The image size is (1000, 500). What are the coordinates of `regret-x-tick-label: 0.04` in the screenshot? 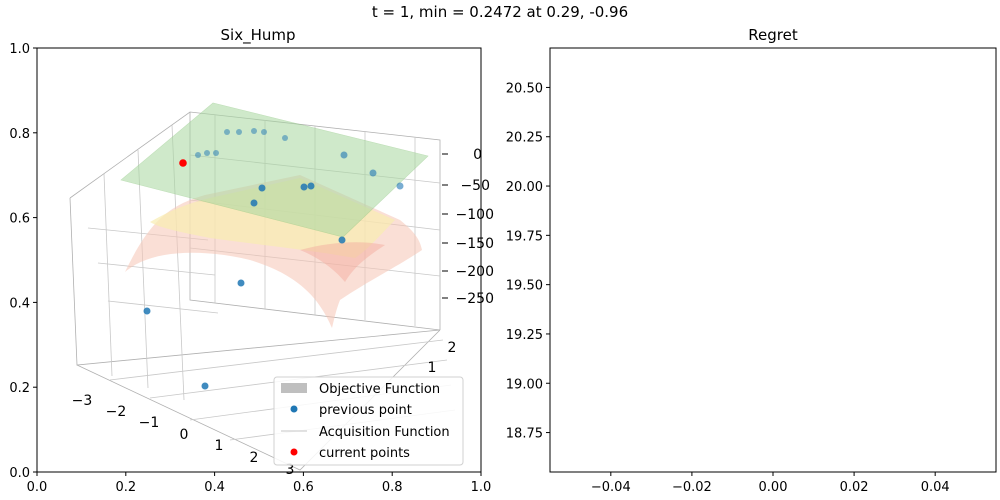 It's located at (935, 487).